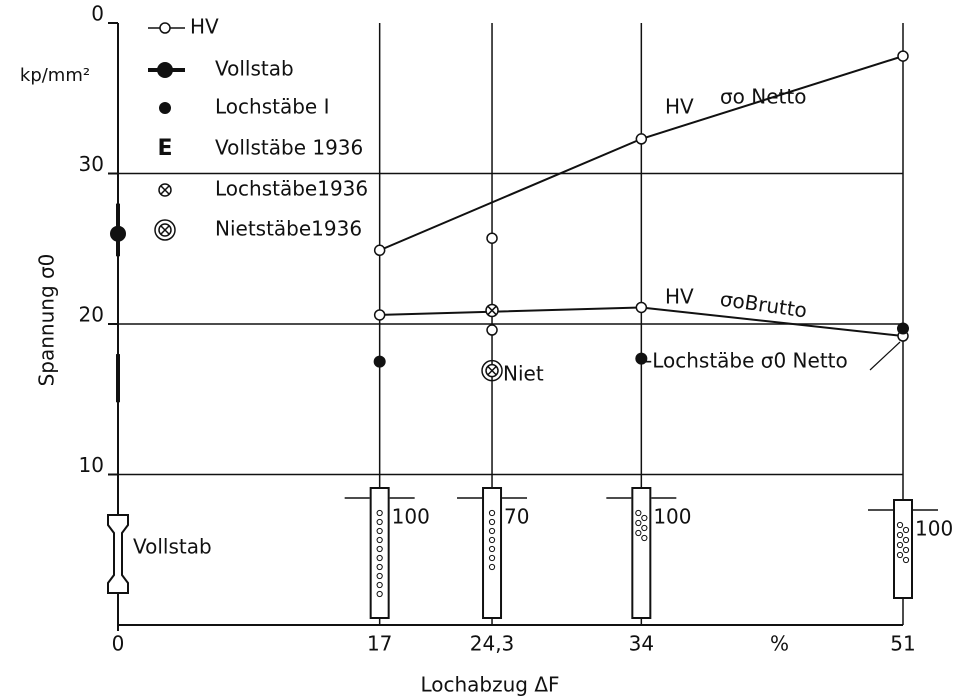 This screenshot has width=974, height=700. Describe the element at coordinates (97, 14) in the screenshot. I see `y-tick-label: 0` at that location.